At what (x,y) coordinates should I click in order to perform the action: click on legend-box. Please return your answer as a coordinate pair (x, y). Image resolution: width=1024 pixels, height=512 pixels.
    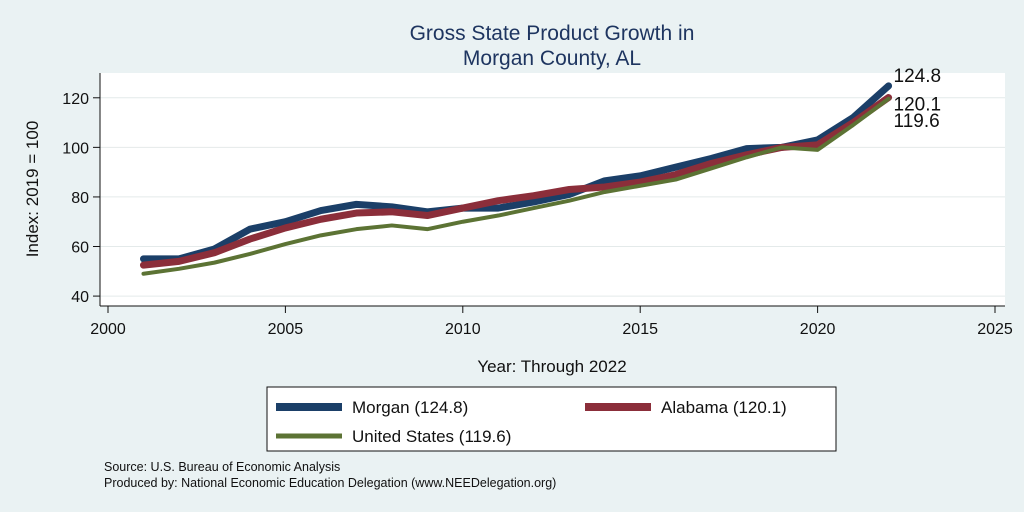
    Looking at the image, I should click on (551, 419).